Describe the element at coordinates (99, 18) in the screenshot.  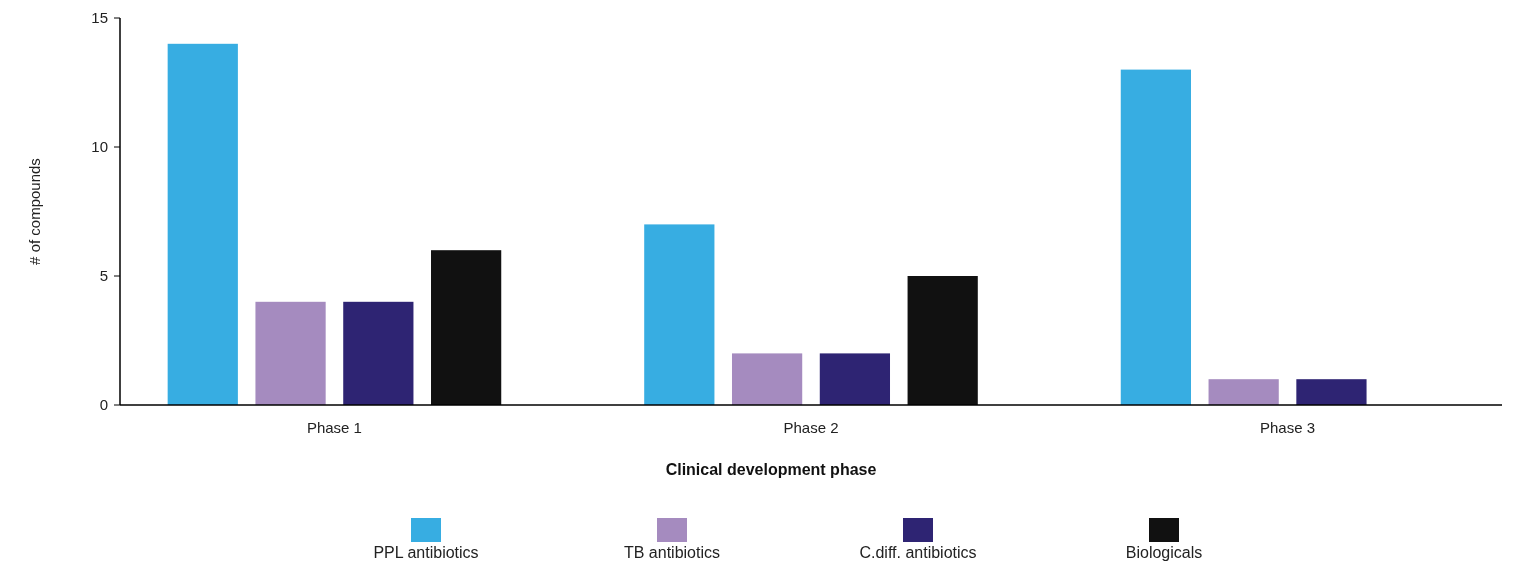
I see `y-tick-label: 15` at that location.